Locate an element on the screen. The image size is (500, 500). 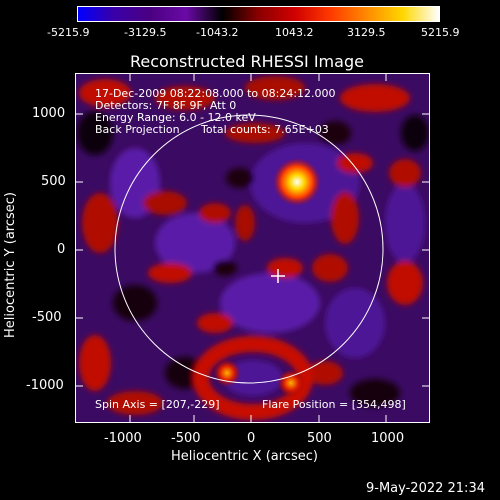
flare-position-label: Flare Position = [354,498] is located at coordinates (334, 404).